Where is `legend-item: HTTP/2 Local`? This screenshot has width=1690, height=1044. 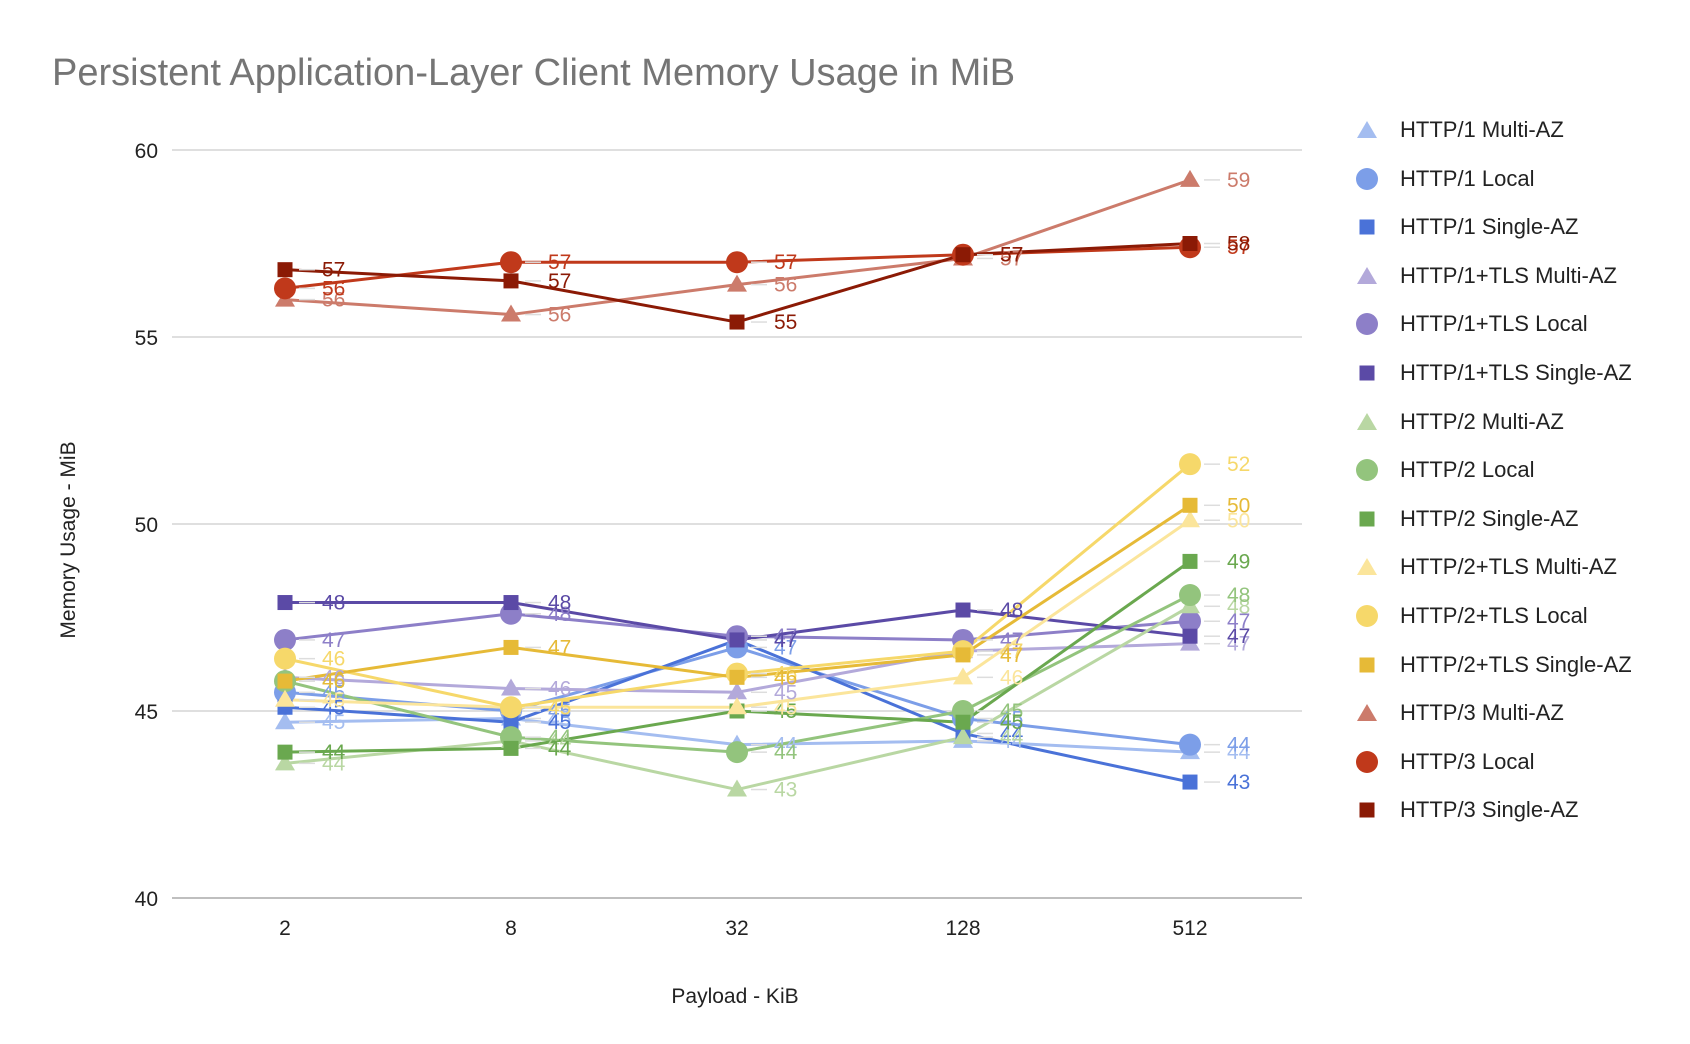 legend-item: HTTP/2 Local is located at coordinates (1443, 470).